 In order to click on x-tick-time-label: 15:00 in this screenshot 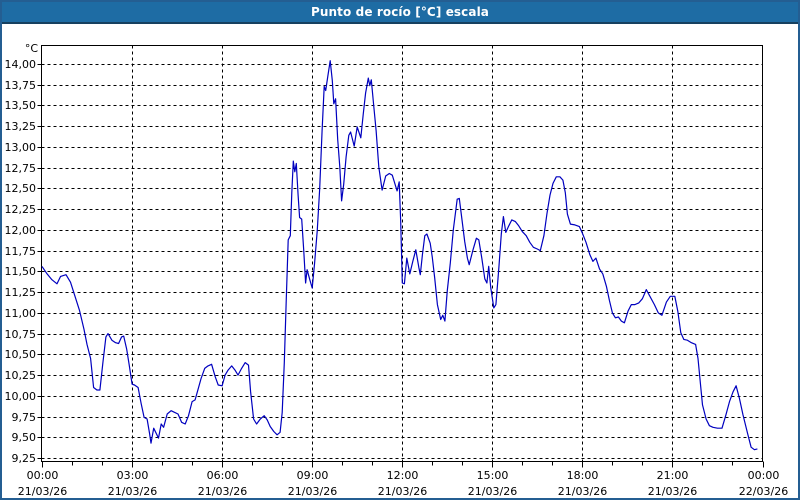, I will do `click(492, 475)`.